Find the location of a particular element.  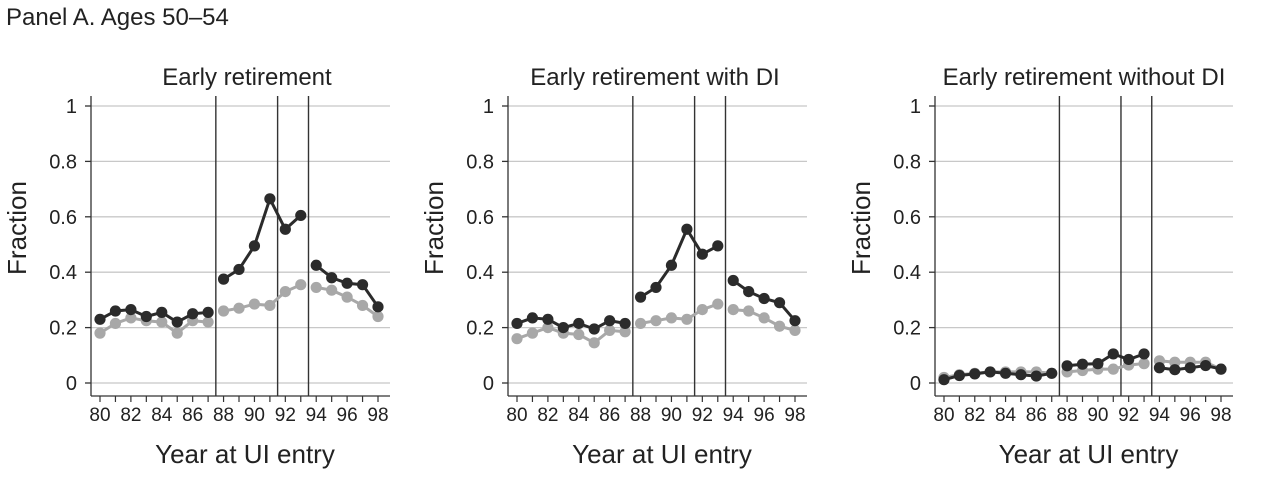

subplot-title: Early retirement with DI is located at coordinates (654, 77).